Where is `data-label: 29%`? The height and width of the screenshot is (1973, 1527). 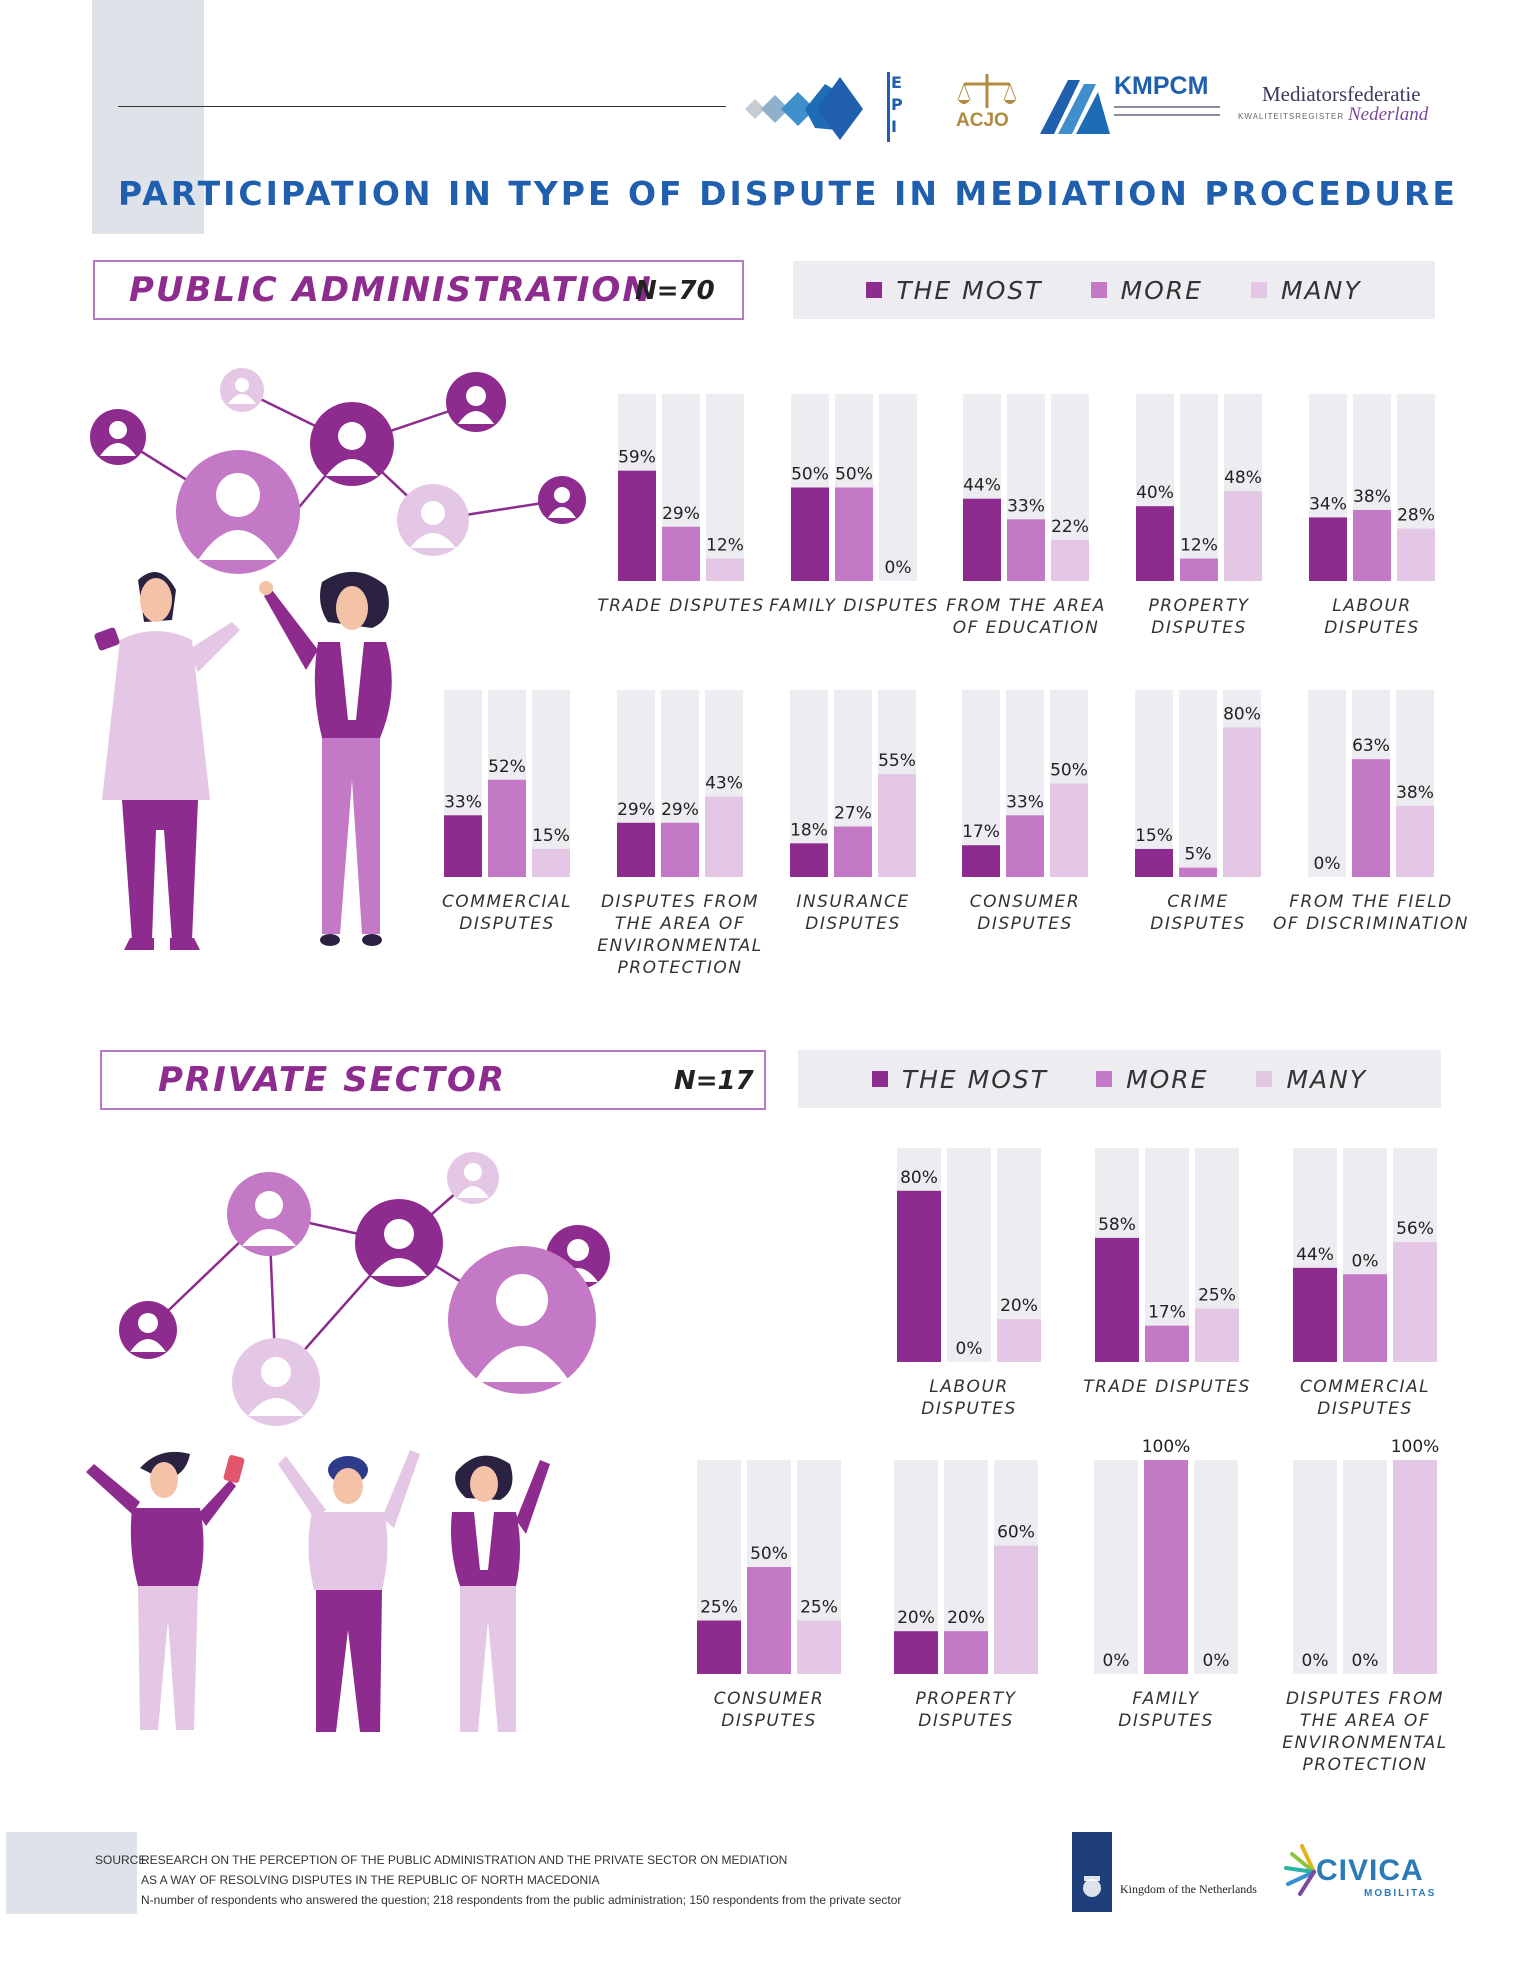 data-label: 29% is located at coordinates (681, 514).